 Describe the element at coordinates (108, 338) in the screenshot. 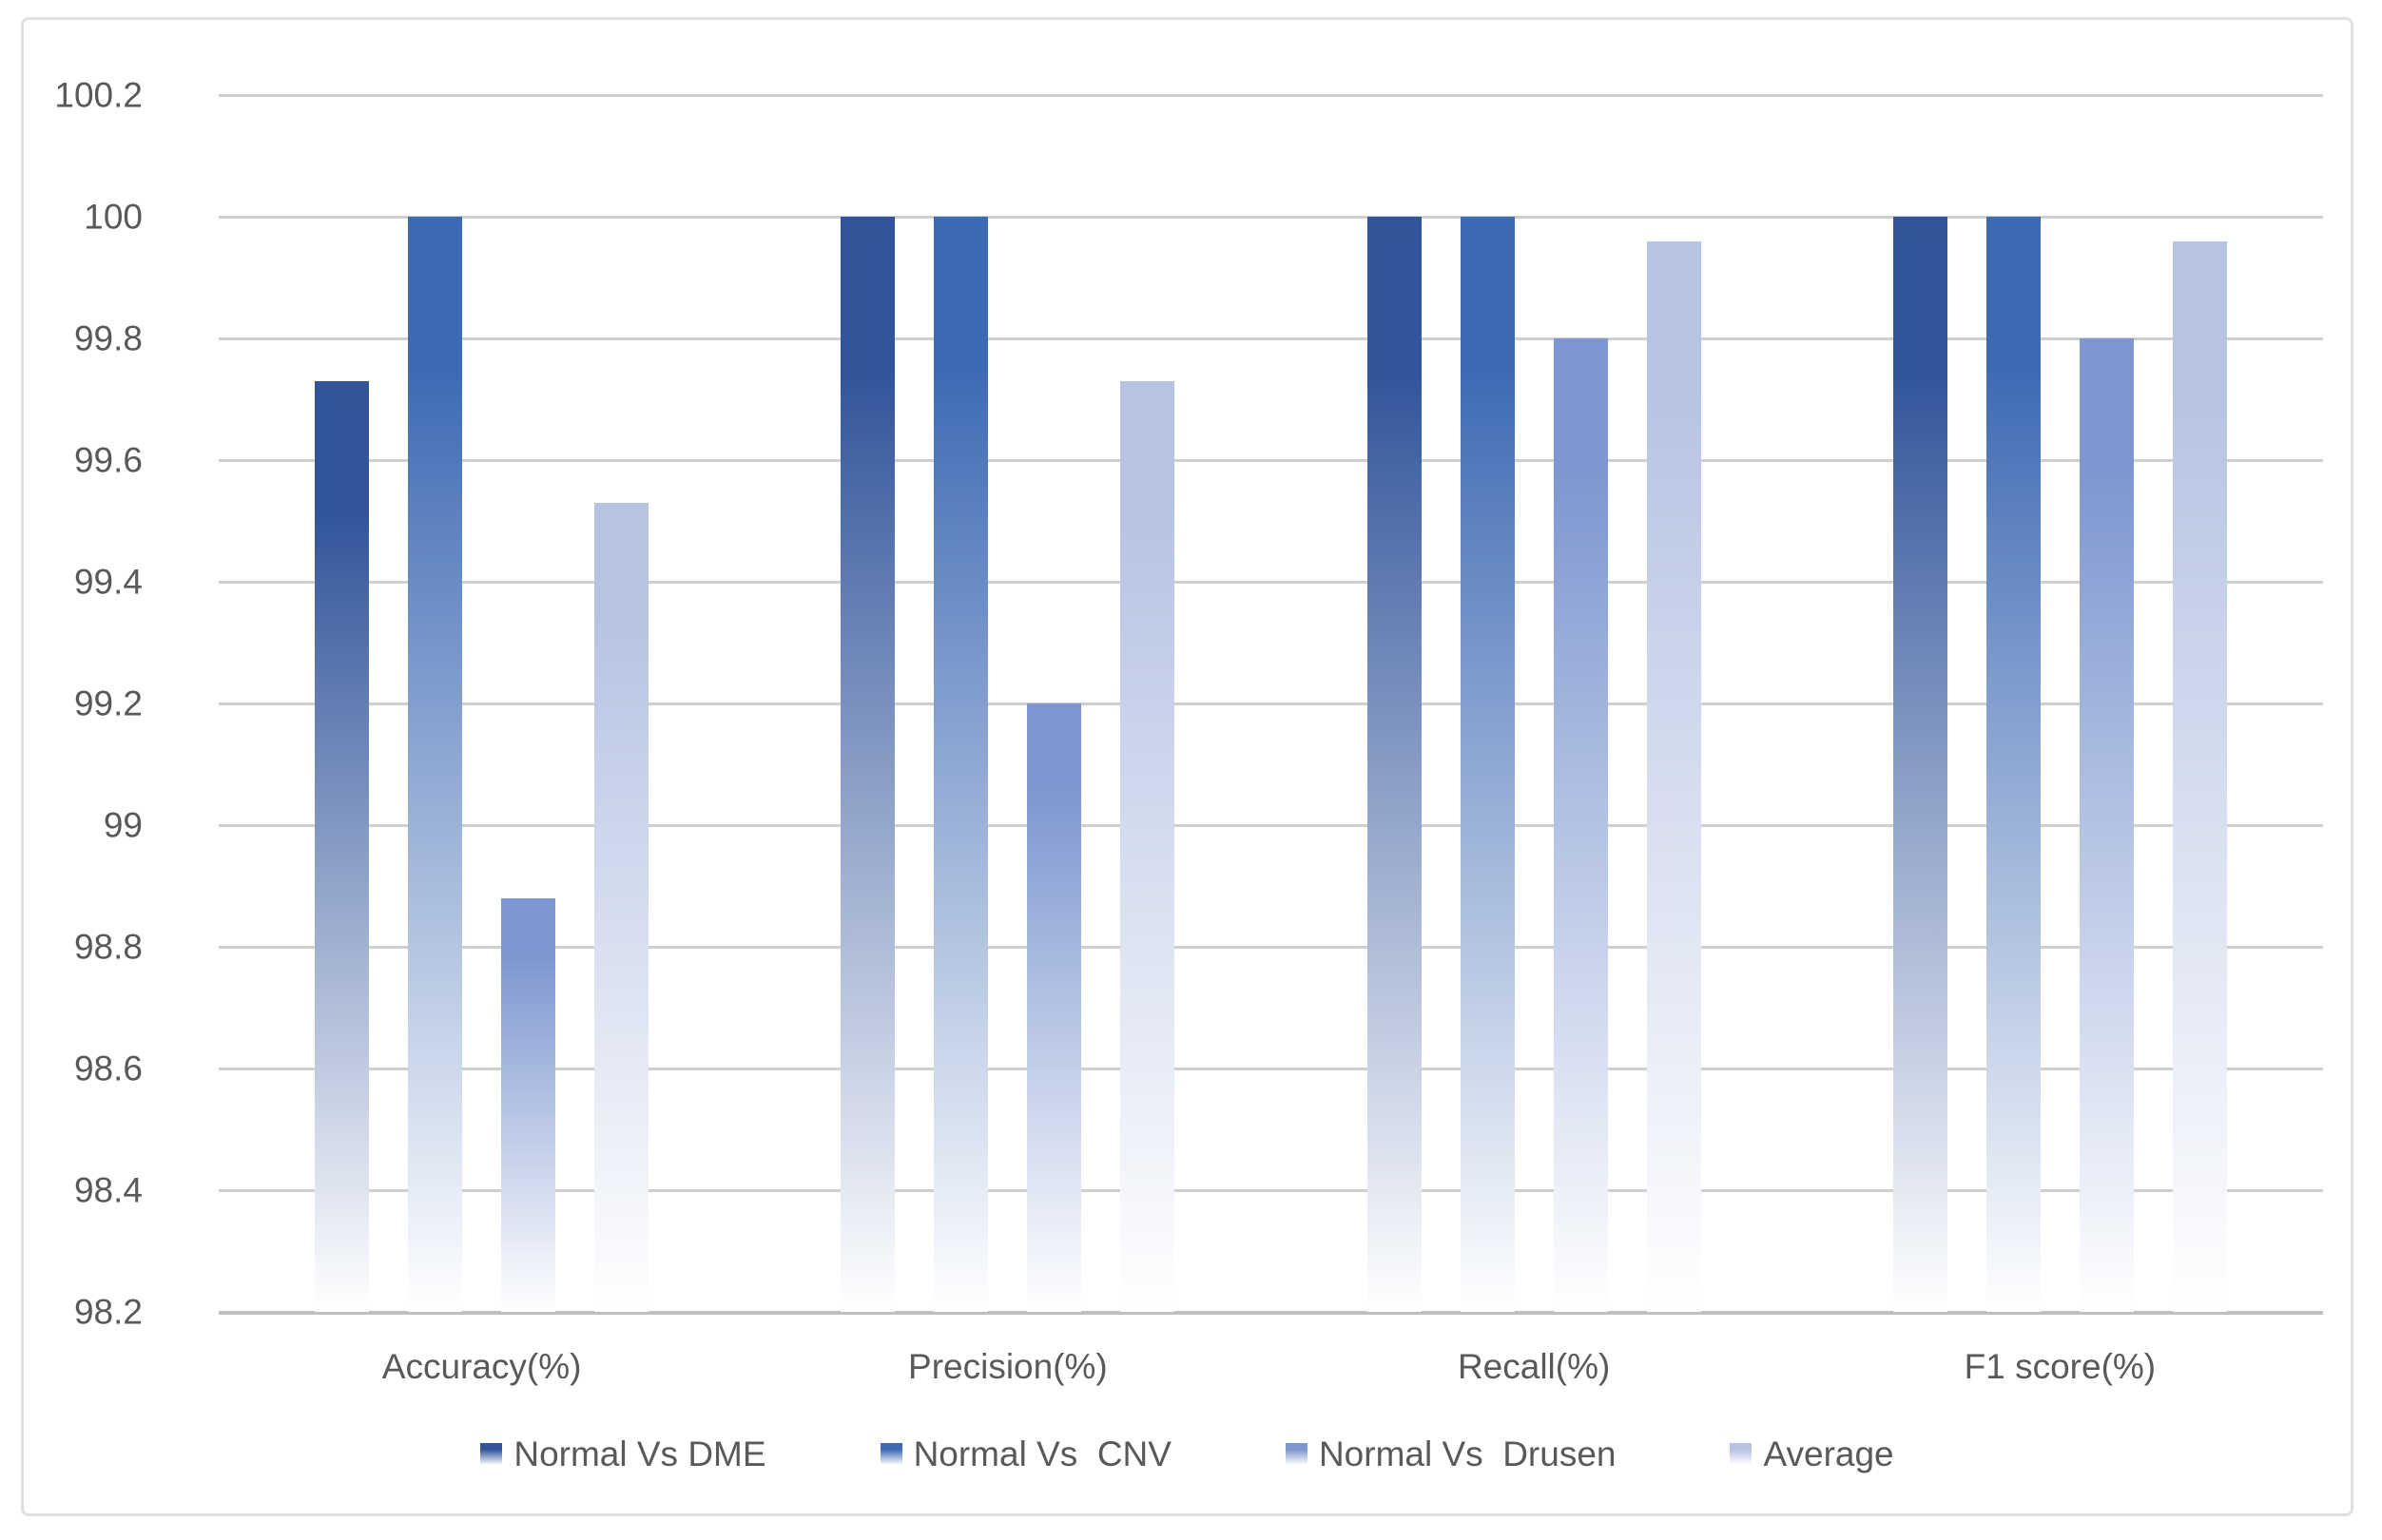

I see `y-tick-label: 99.8` at that location.